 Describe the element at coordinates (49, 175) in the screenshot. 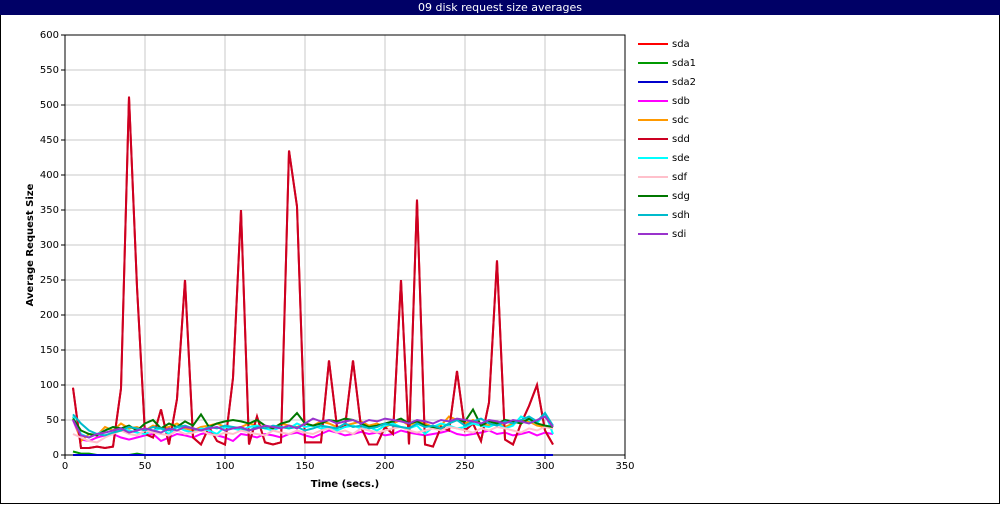

I see `y-tick-label: 400` at that location.